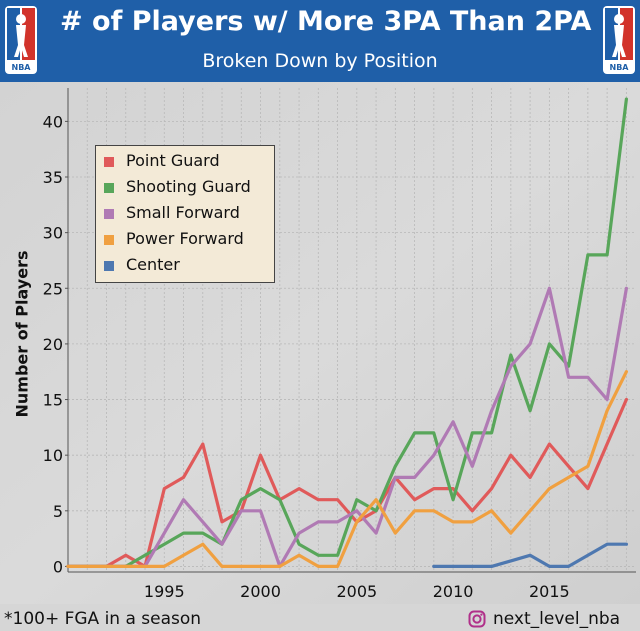  Describe the element at coordinates (53, 288) in the screenshot. I see `y-tick-label: 25` at that location.